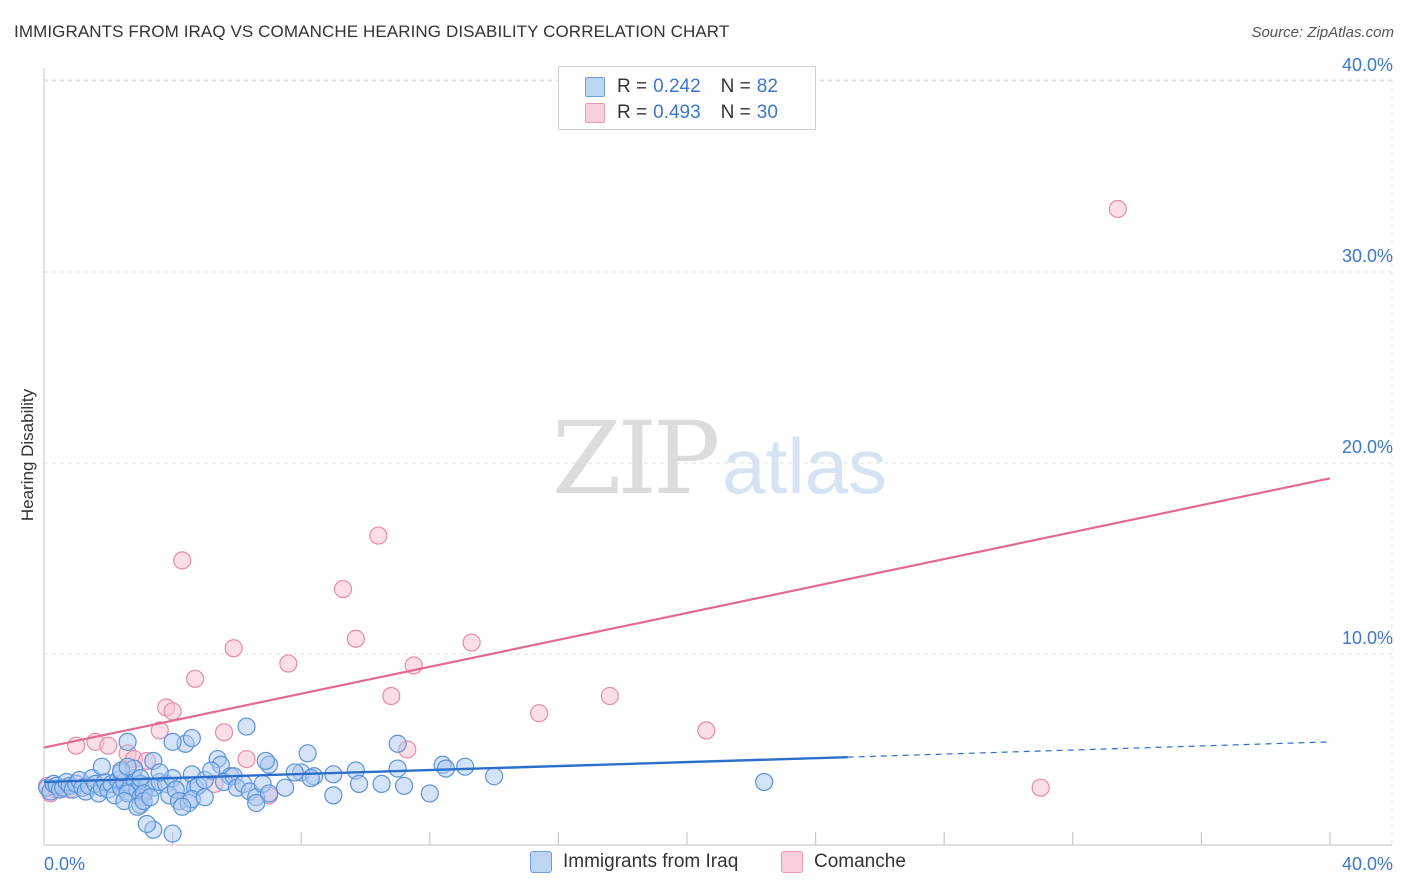  I want to click on legend-r-value: 0.493, so click(677, 112).